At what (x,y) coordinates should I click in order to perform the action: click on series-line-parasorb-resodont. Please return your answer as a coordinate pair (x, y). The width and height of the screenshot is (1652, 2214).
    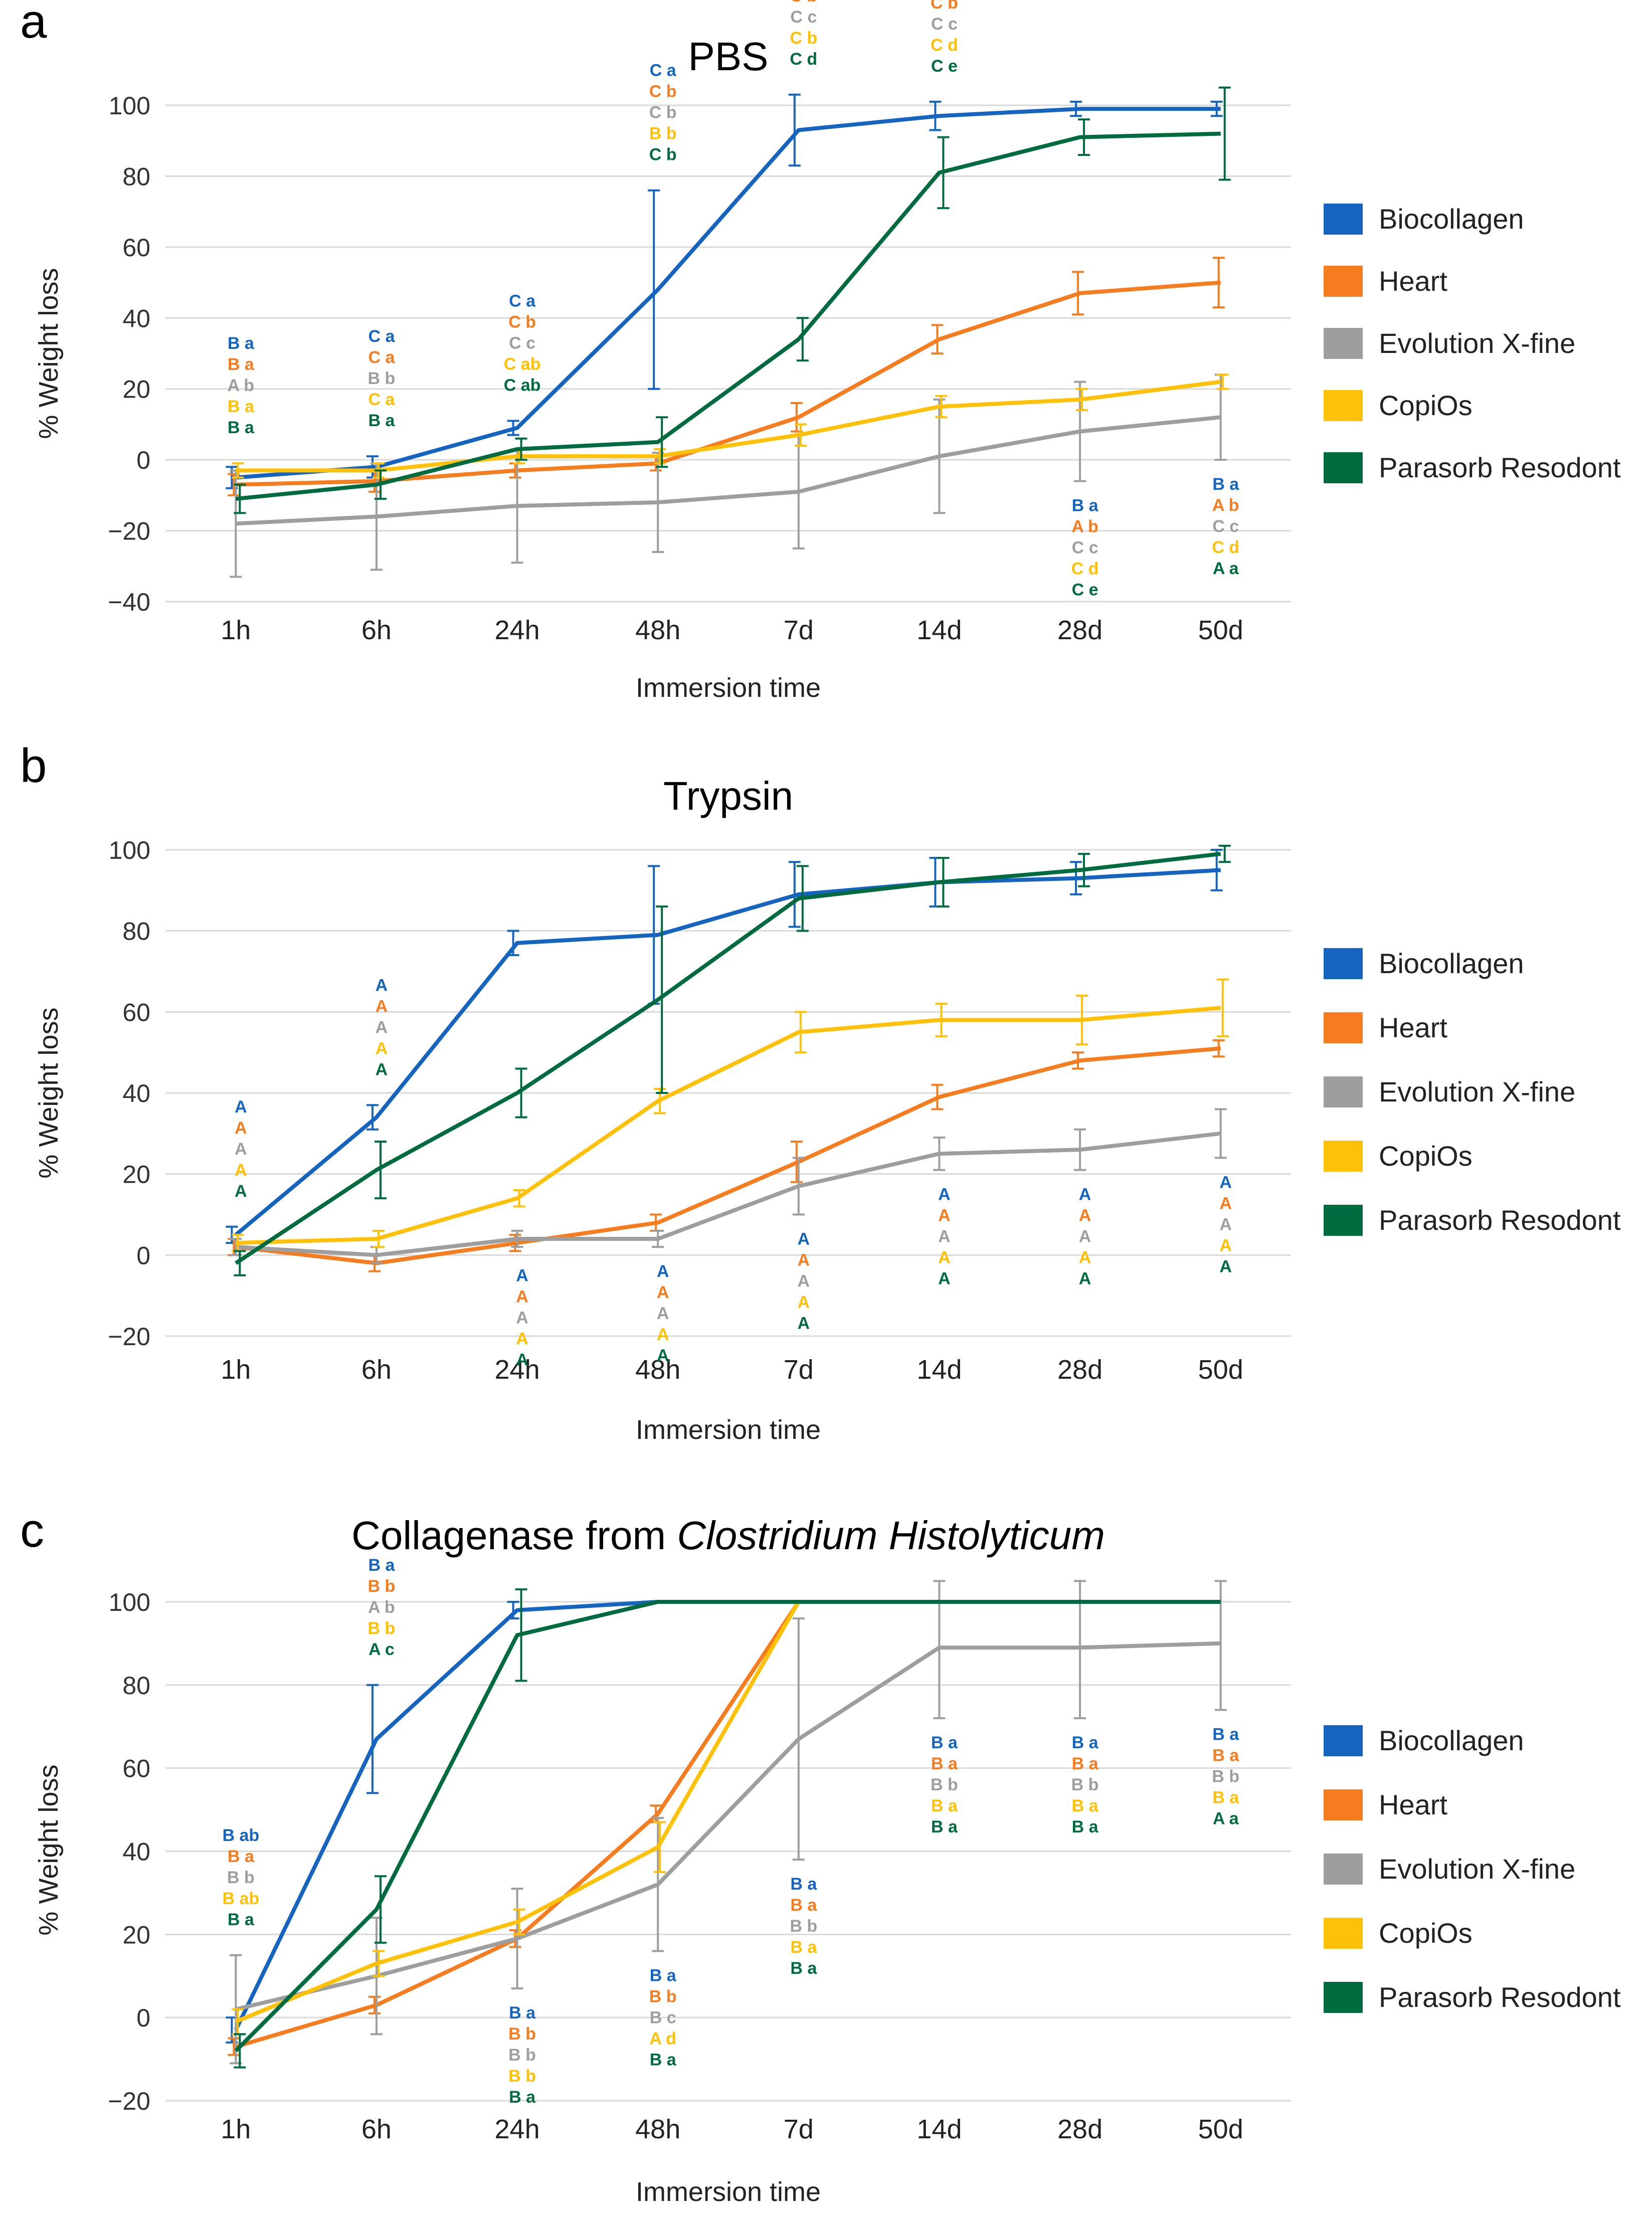
    Looking at the image, I should click on (727, 1827).